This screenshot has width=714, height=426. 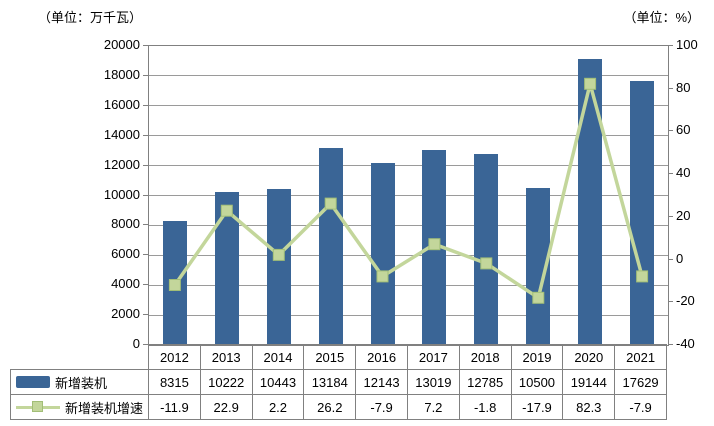 I want to click on left-unit-label: （单位：万千瓦）, so click(x=90, y=17).